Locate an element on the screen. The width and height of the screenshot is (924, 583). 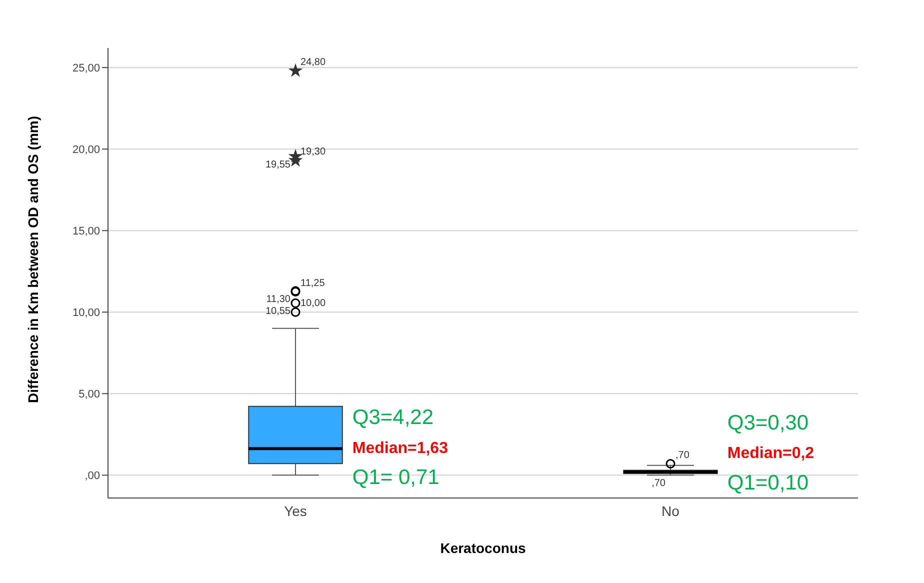
x-axis-title: Keratoconus is located at coordinates (483, 548).